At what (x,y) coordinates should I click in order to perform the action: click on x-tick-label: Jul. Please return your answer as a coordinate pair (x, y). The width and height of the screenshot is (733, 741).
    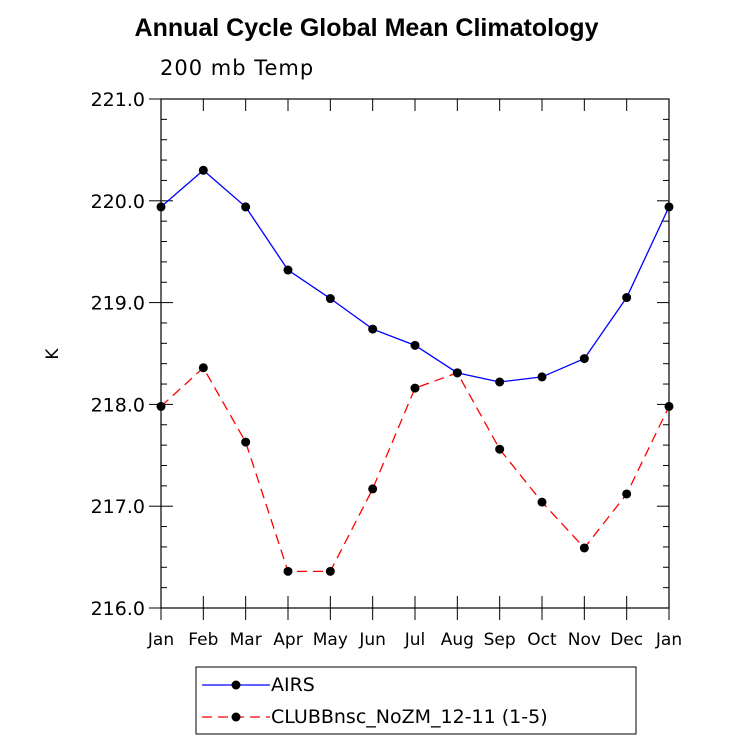
    Looking at the image, I should click on (415, 640).